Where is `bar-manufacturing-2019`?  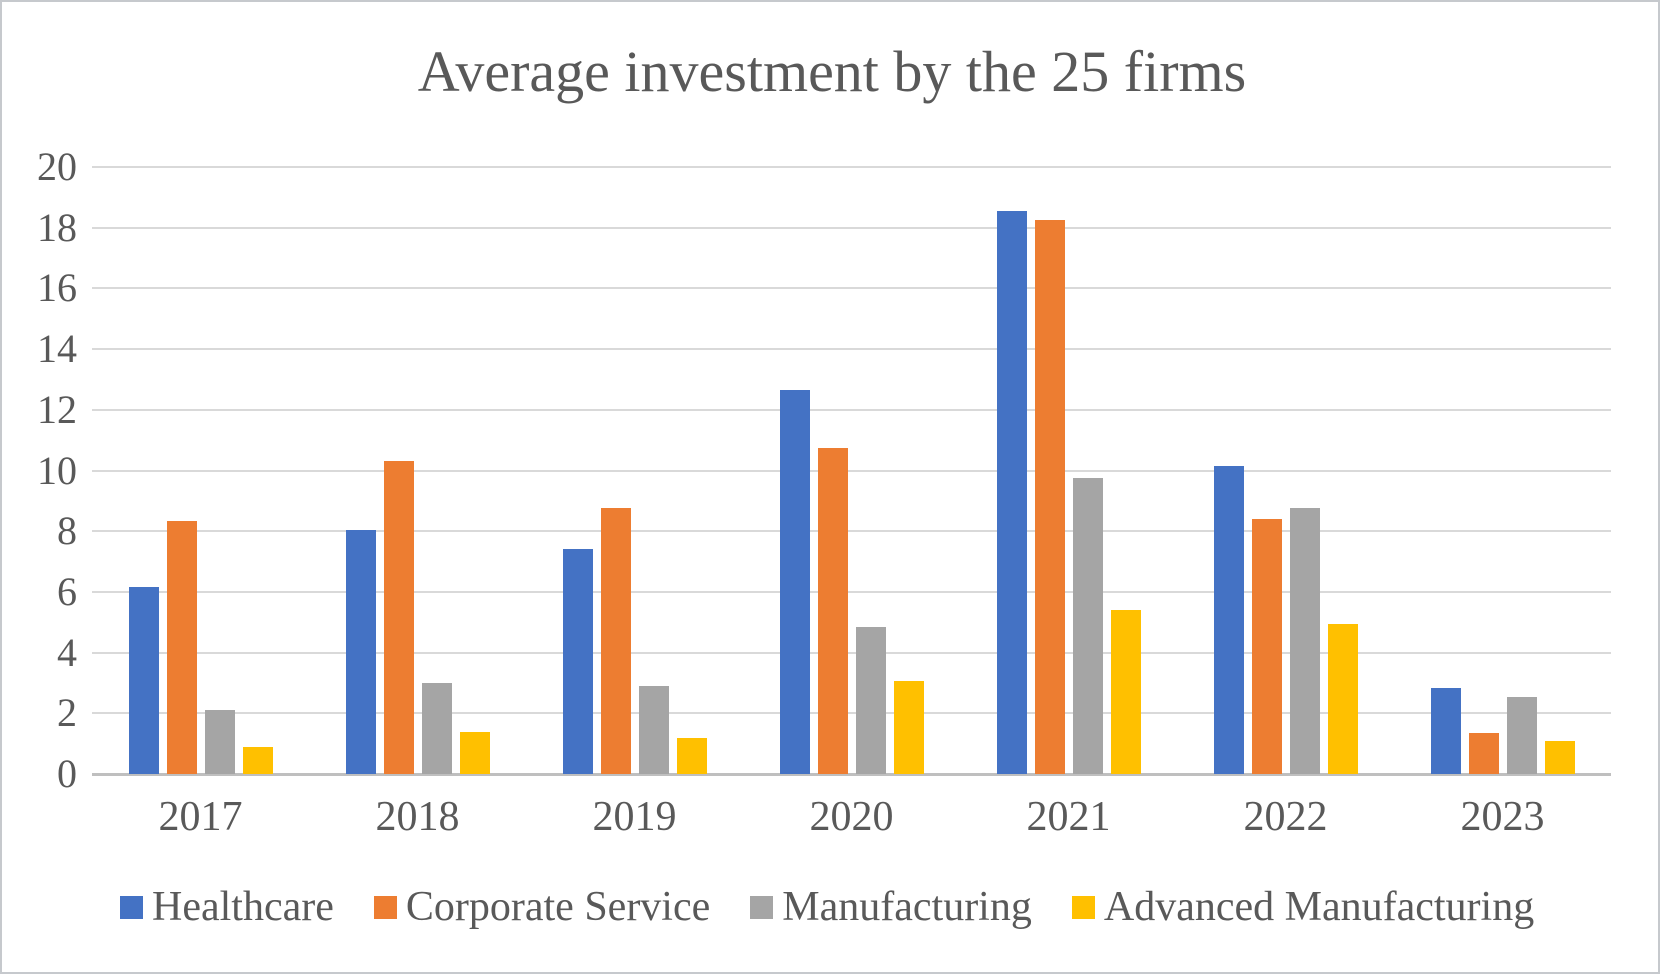 bar-manufacturing-2019 is located at coordinates (653, 729).